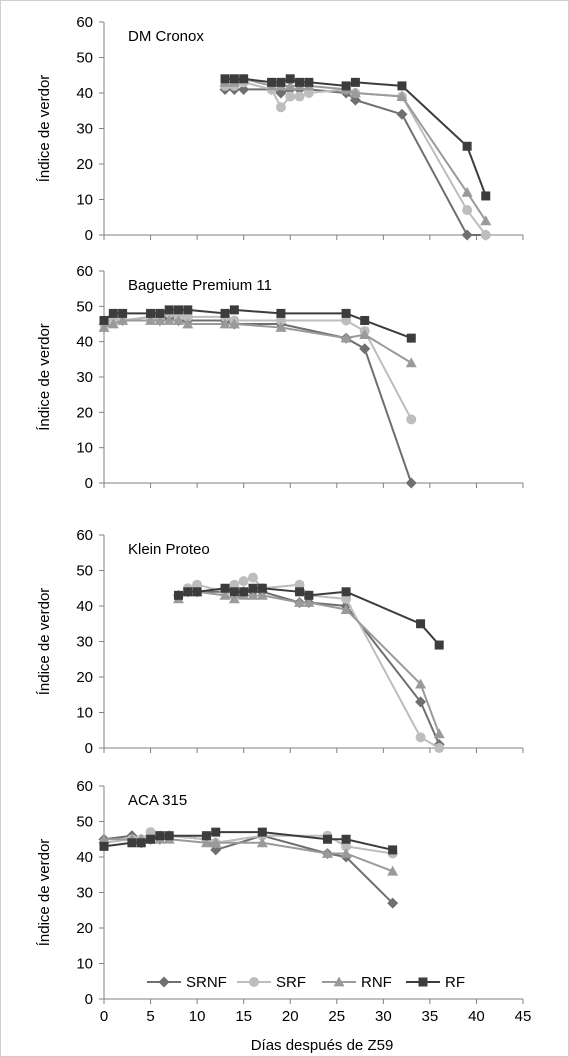 The image size is (569, 1057). I want to click on legend-label: SRNF, so click(206, 982).